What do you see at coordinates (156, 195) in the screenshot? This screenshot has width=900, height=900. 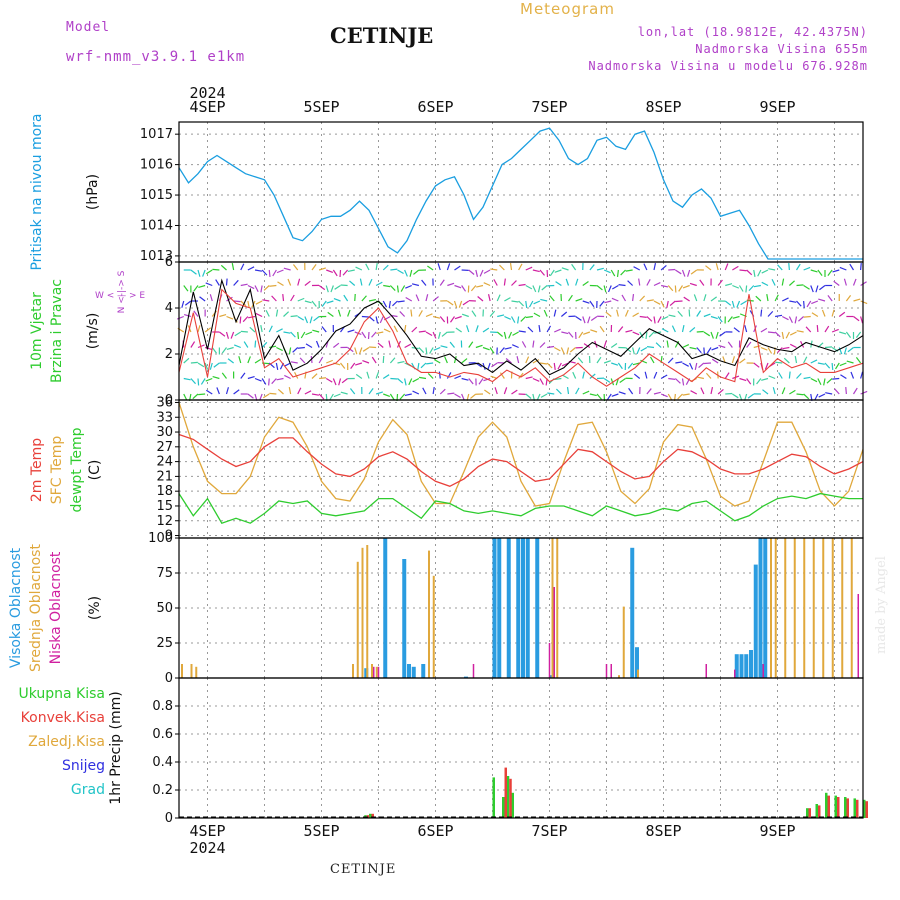 I see `ytick-label-0-2: 1015` at bounding box center [156, 195].